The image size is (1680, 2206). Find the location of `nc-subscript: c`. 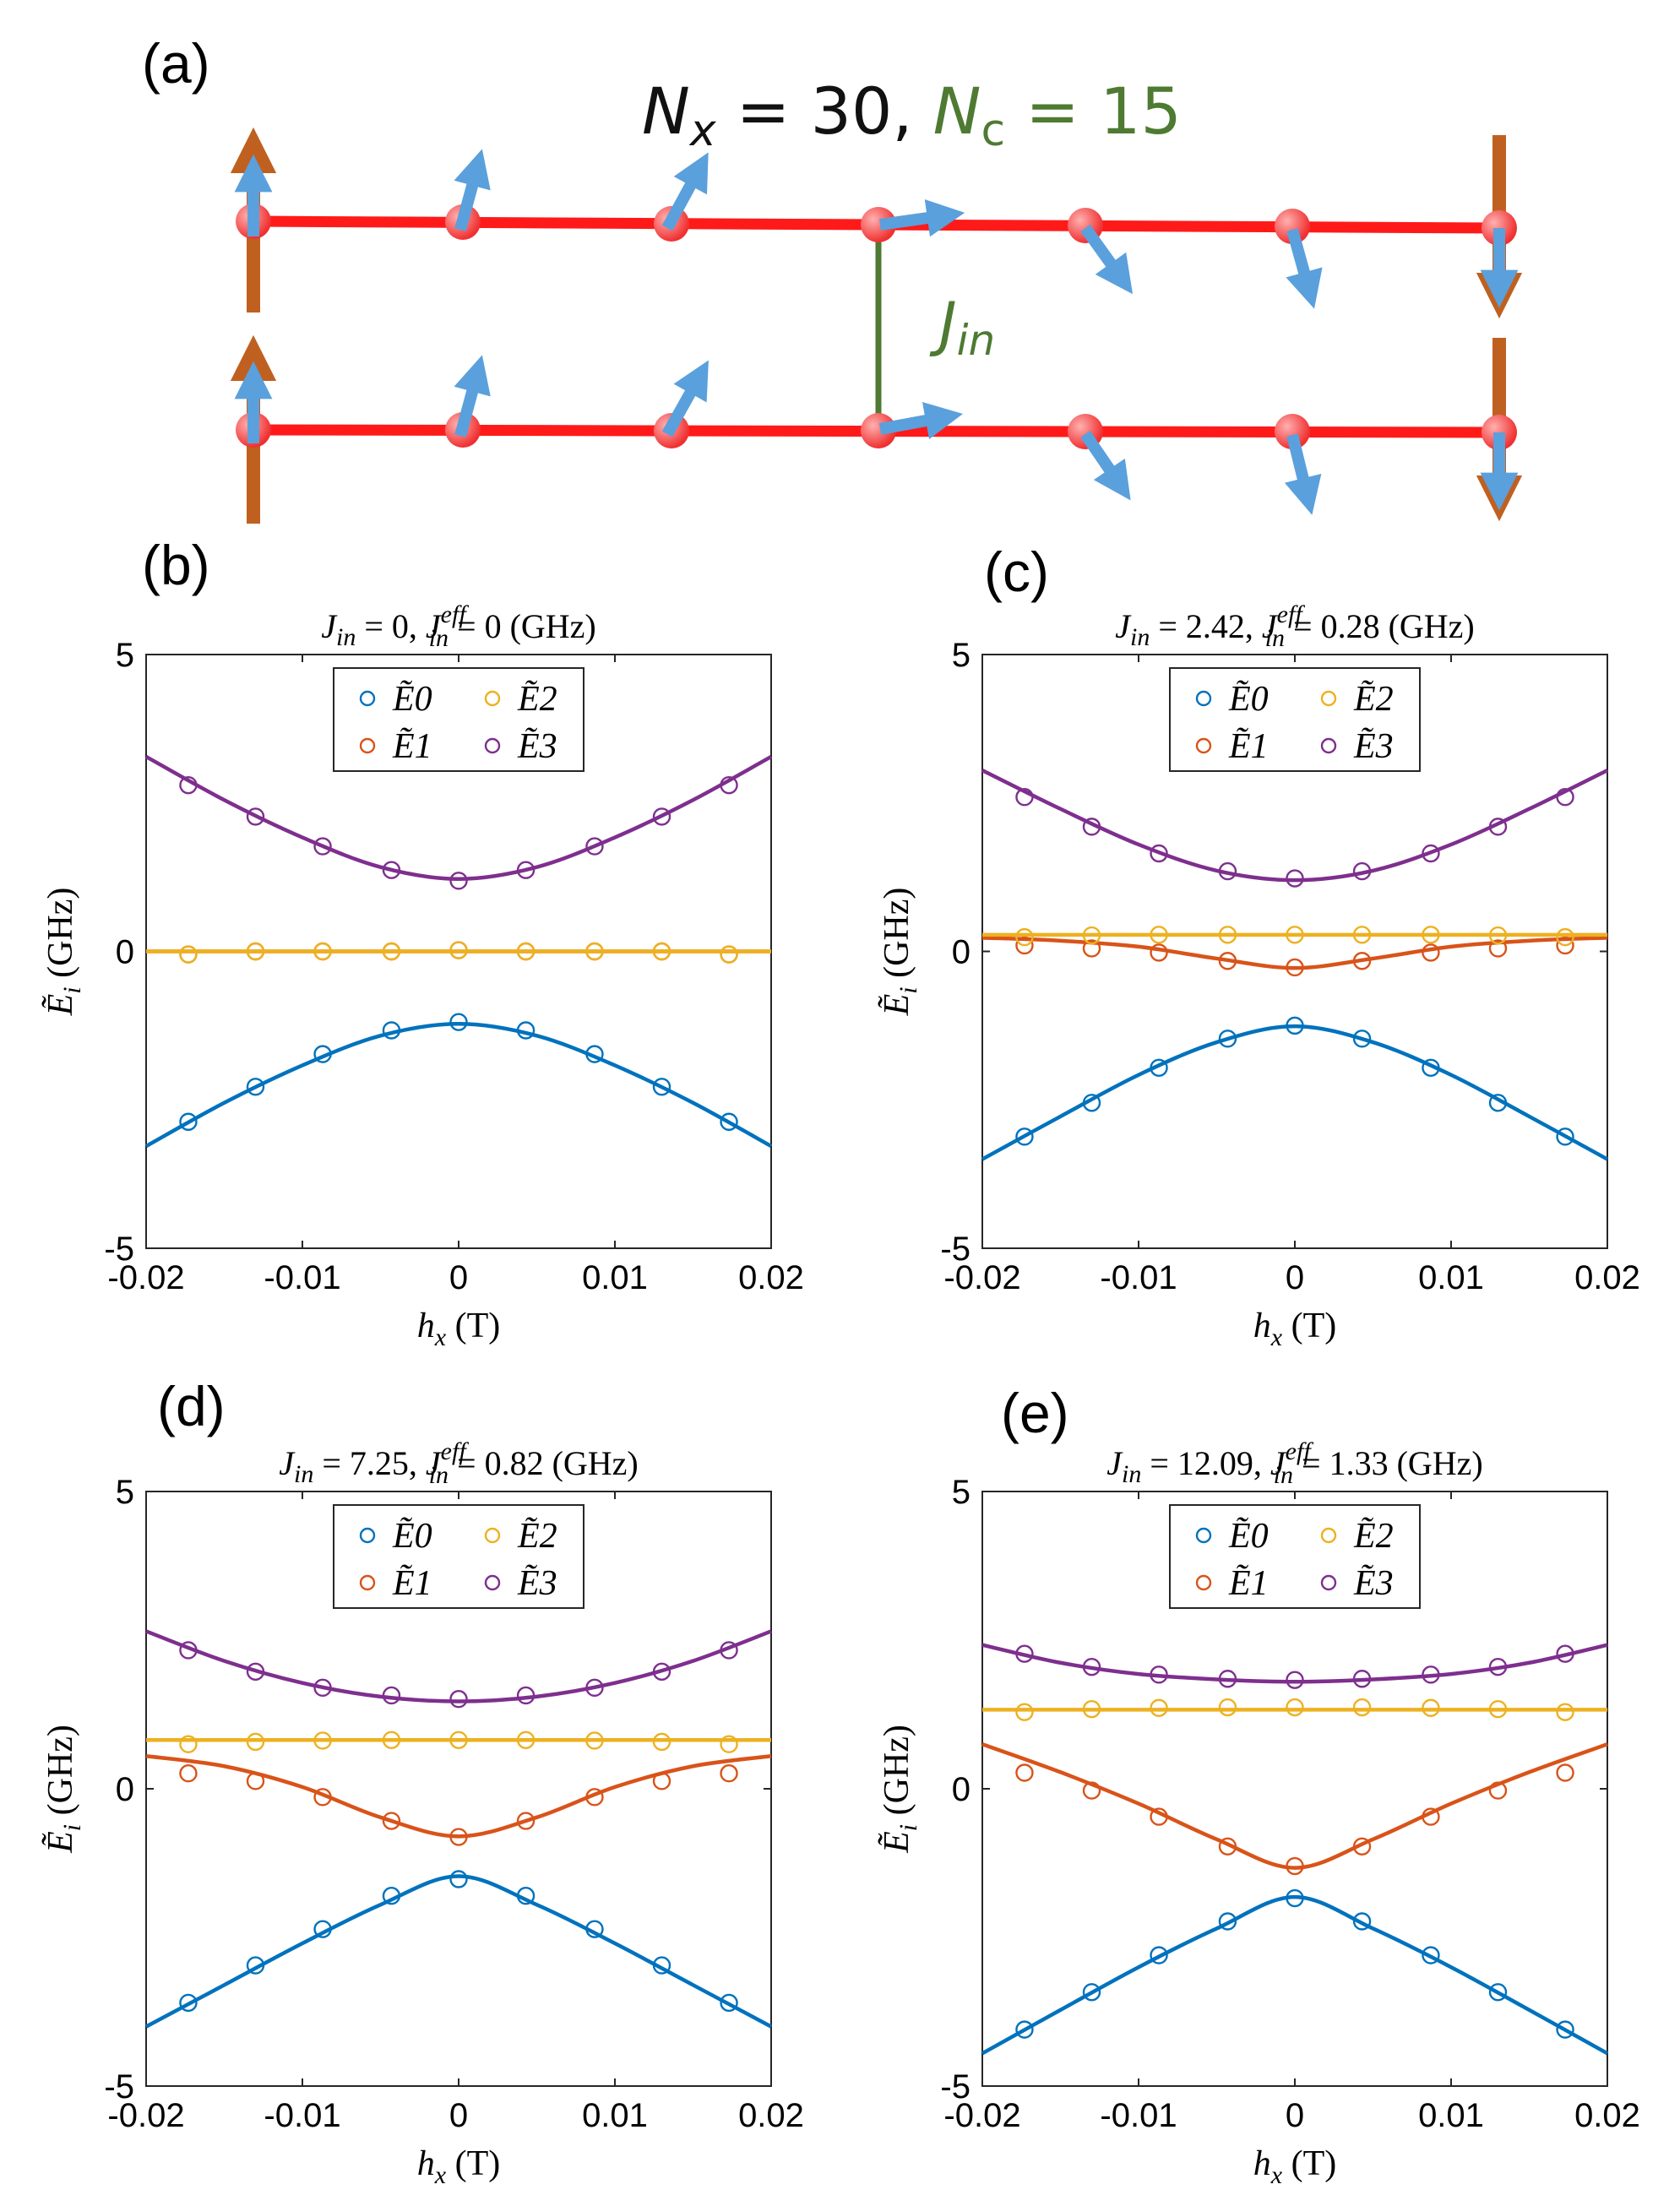

nc-subscript: c is located at coordinates (993, 131).